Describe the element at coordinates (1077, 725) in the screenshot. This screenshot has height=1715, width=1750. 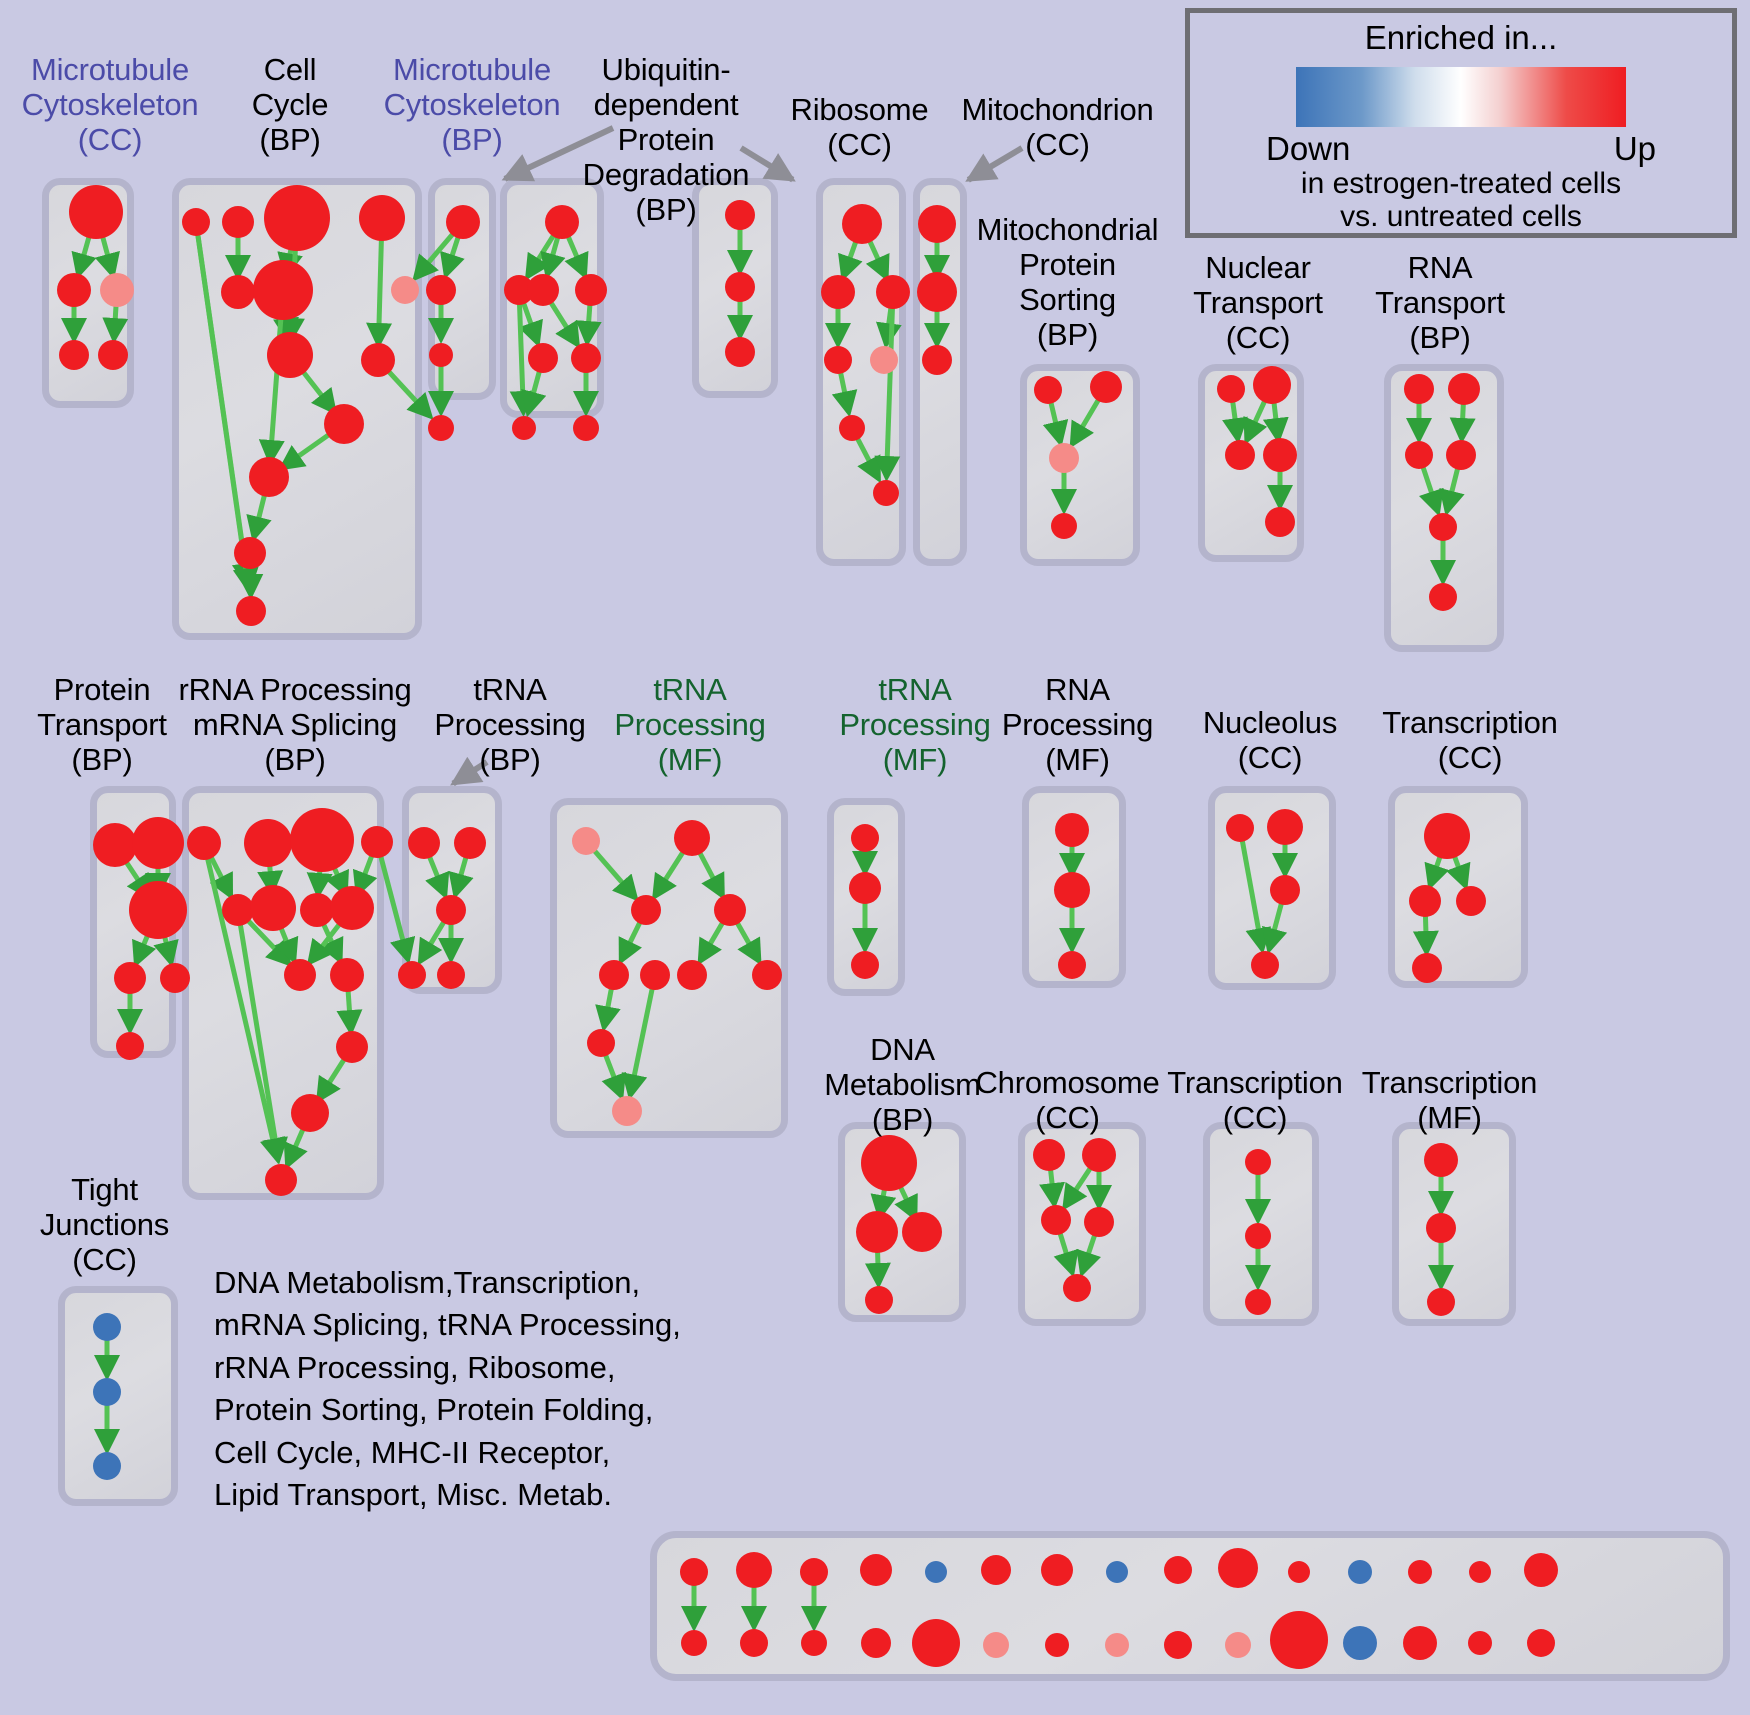
I see `cluster-label-rna-processing-mf: RNA Processing (MF)` at that location.